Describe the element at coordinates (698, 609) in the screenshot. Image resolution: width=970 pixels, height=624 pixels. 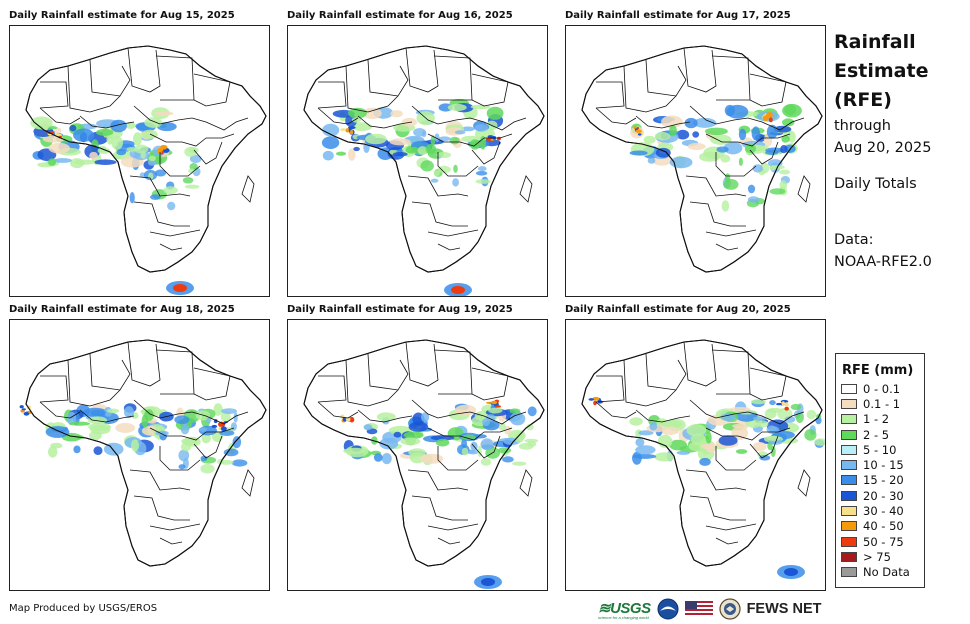
I see `us-flag-icon` at that location.